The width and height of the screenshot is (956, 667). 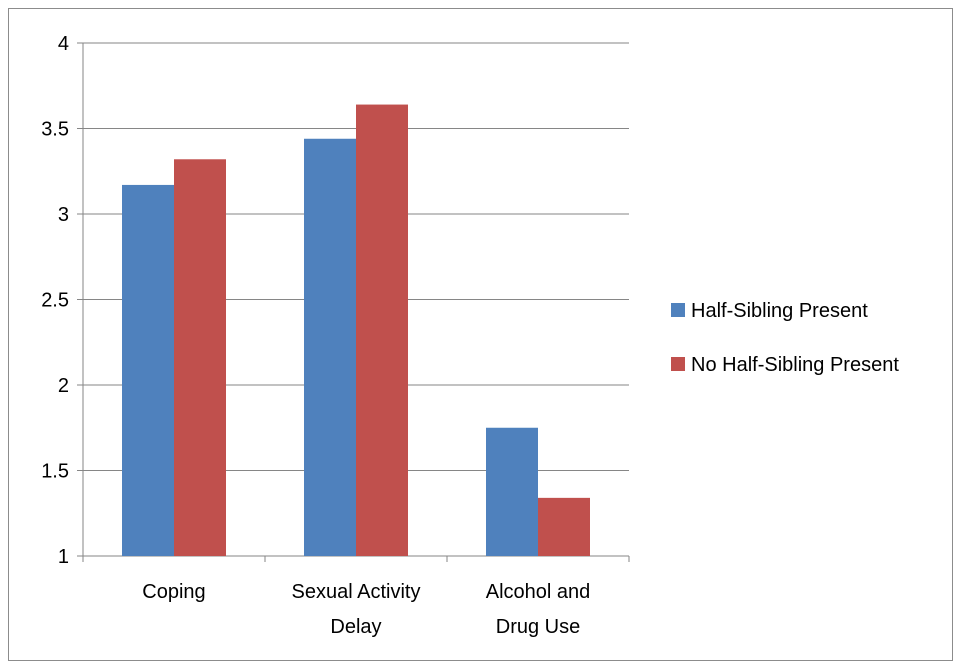 I want to click on y-tick-label: 4, so click(x=63, y=44).